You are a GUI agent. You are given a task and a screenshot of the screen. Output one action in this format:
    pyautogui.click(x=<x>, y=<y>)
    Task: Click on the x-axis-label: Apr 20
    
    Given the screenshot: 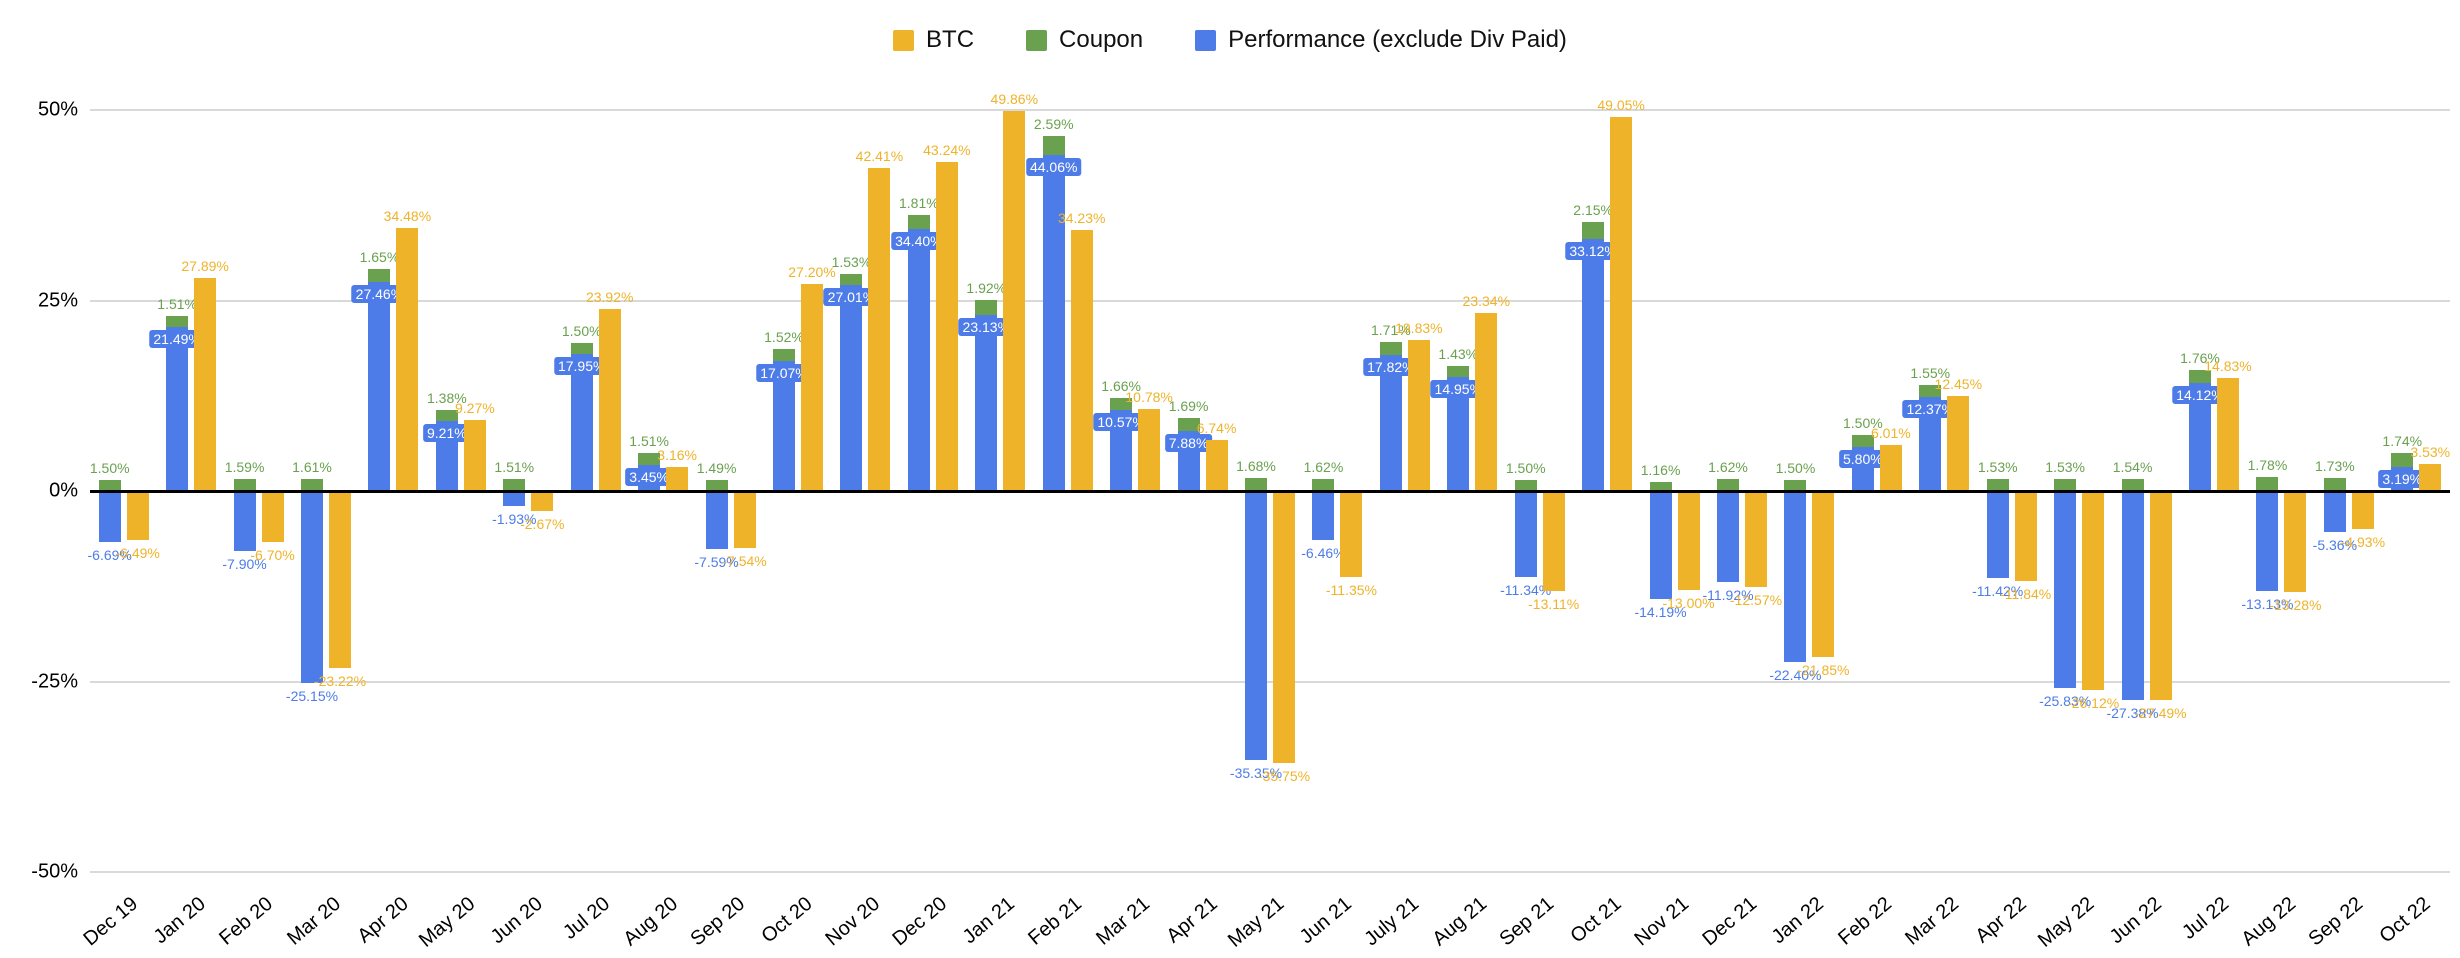 What is the action you would take?
    pyautogui.click(x=382, y=920)
    